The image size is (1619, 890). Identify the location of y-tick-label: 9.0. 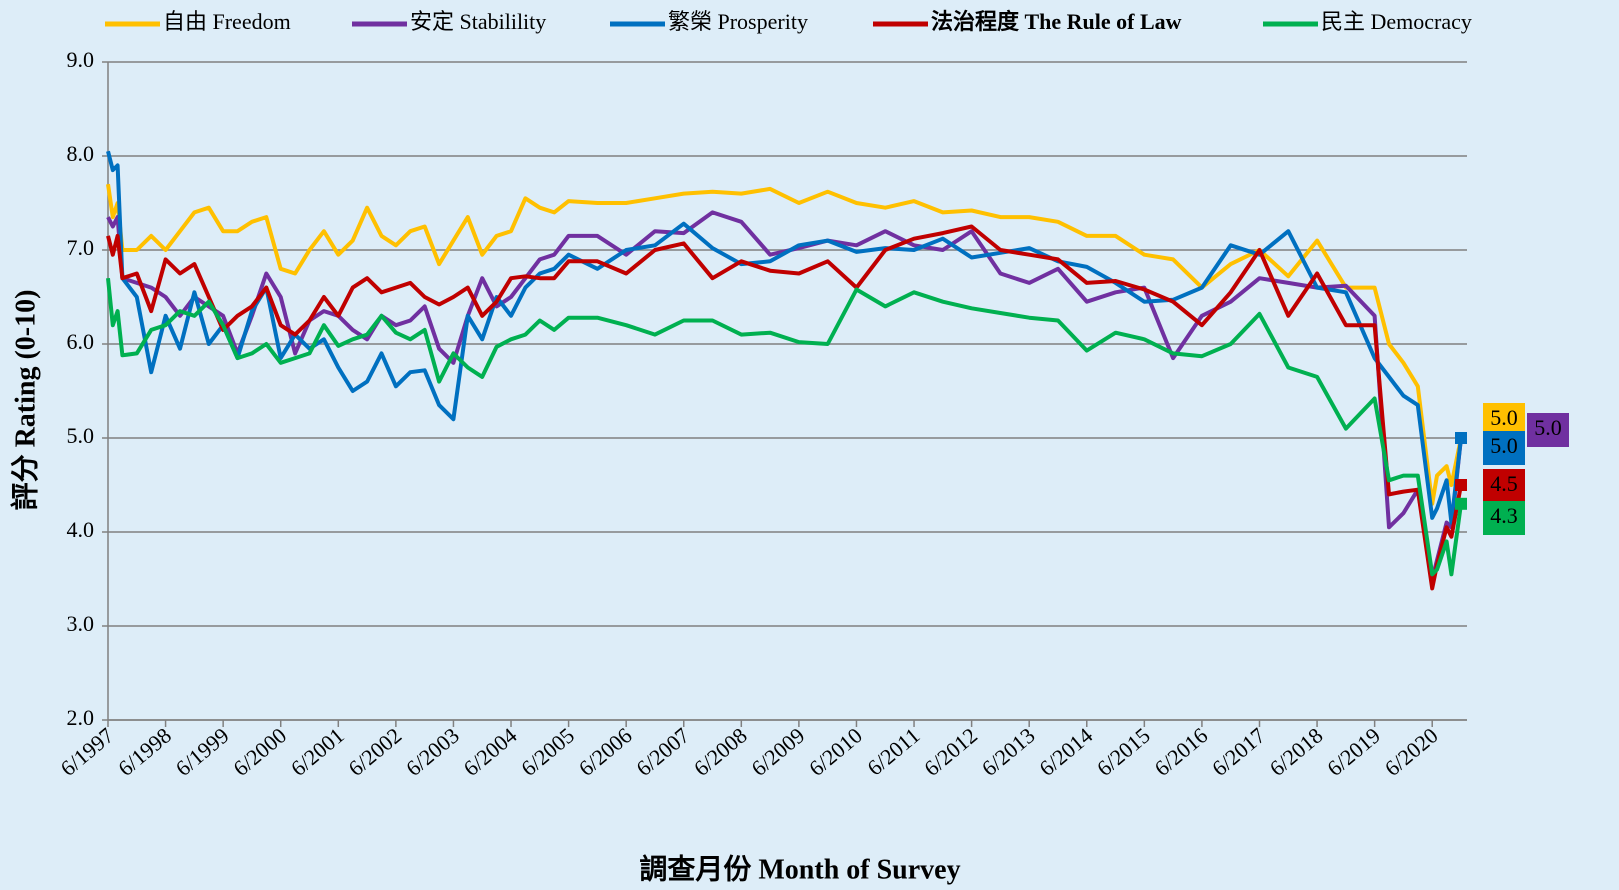
(81, 59).